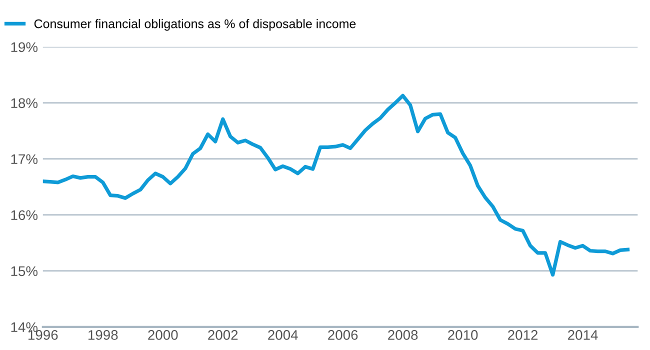 The width and height of the screenshot is (650, 350). Describe the element at coordinates (583, 335) in the screenshot. I see `x-tick-label: 2014` at that location.